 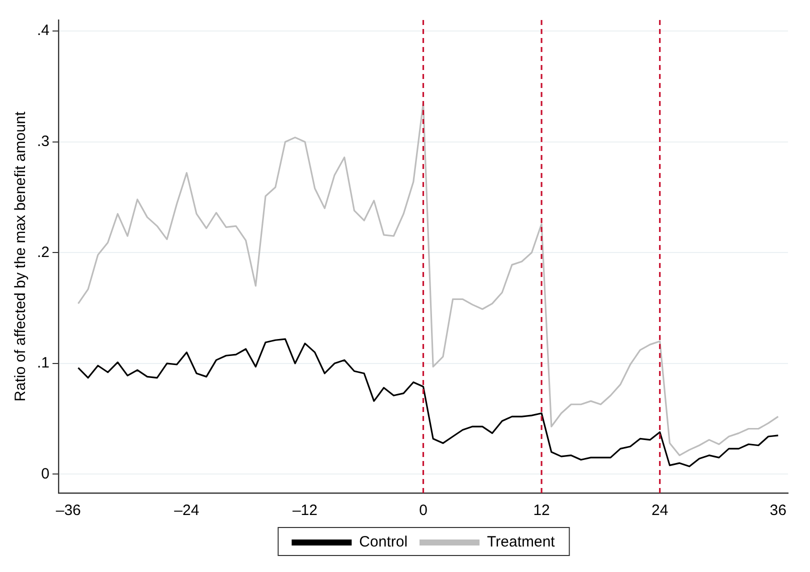 I want to click on legend-label: Control, so click(x=383, y=542).